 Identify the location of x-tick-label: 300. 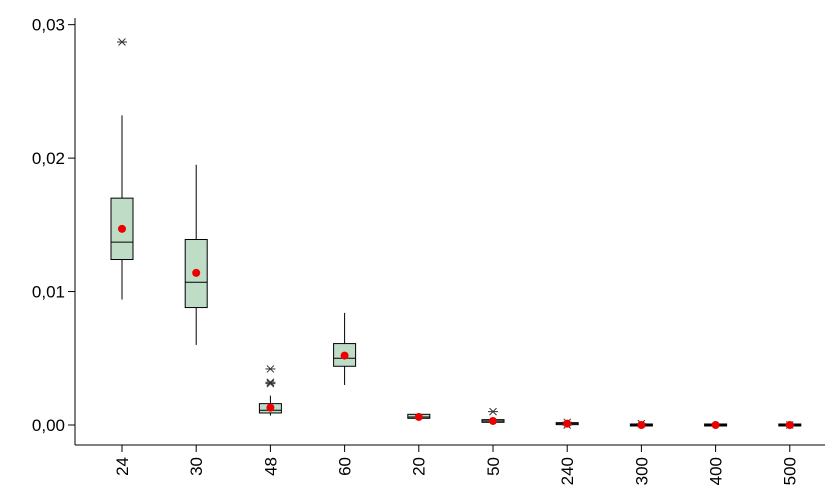
(641, 471).